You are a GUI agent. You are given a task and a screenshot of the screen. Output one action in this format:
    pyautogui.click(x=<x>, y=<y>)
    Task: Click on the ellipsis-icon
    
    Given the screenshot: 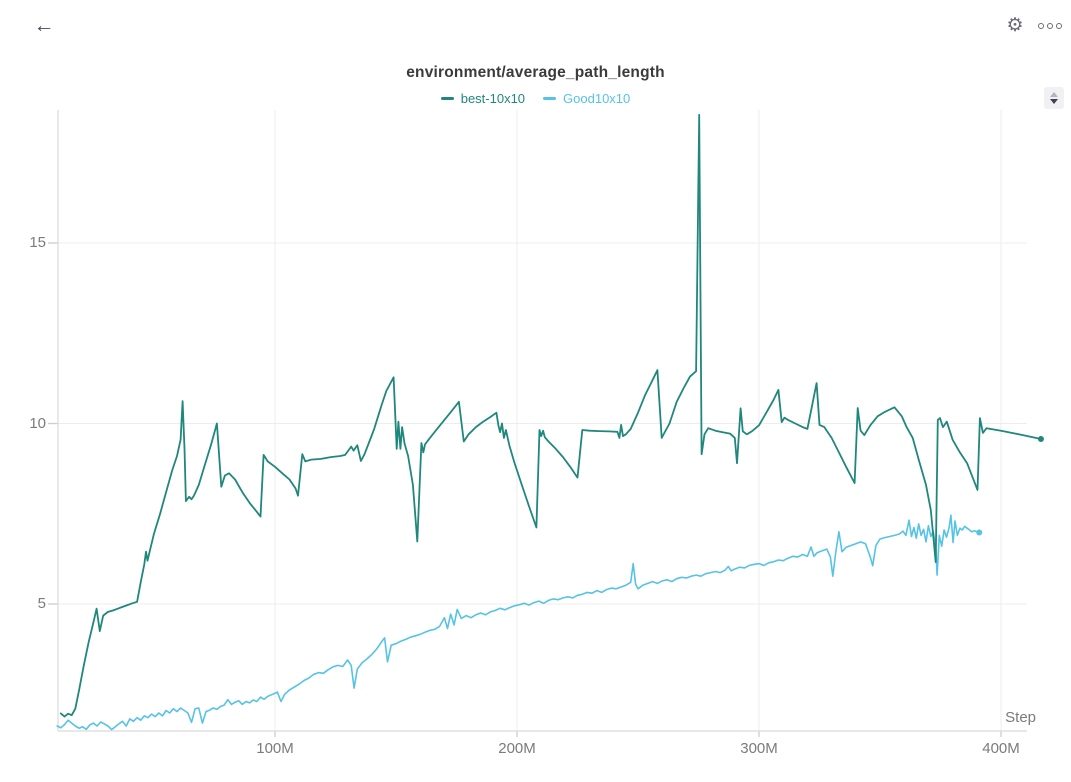 What is the action you would take?
    pyautogui.click(x=1050, y=26)
    